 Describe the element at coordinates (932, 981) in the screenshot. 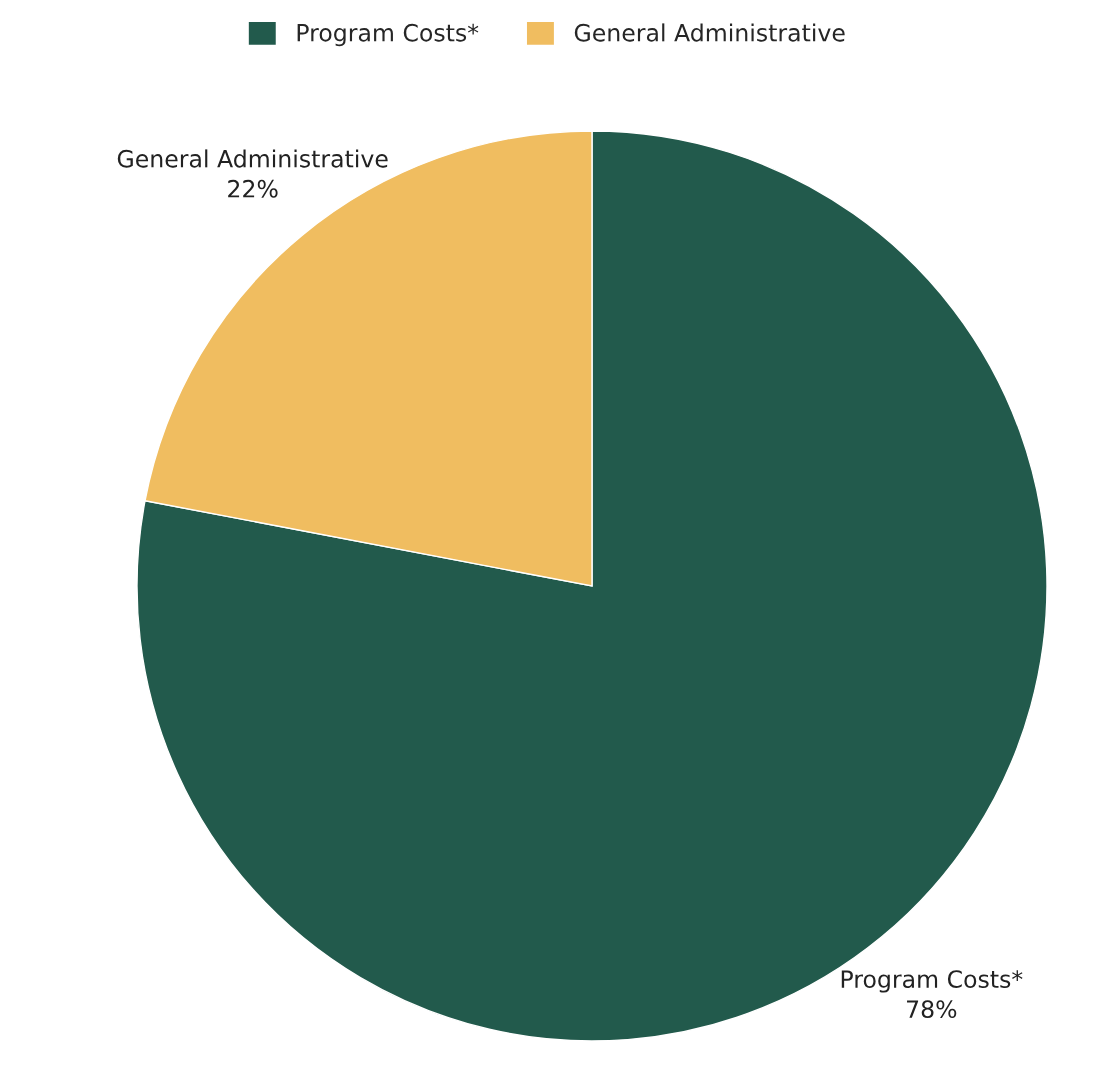

I see `slice-label: Program Costs*` at that location.